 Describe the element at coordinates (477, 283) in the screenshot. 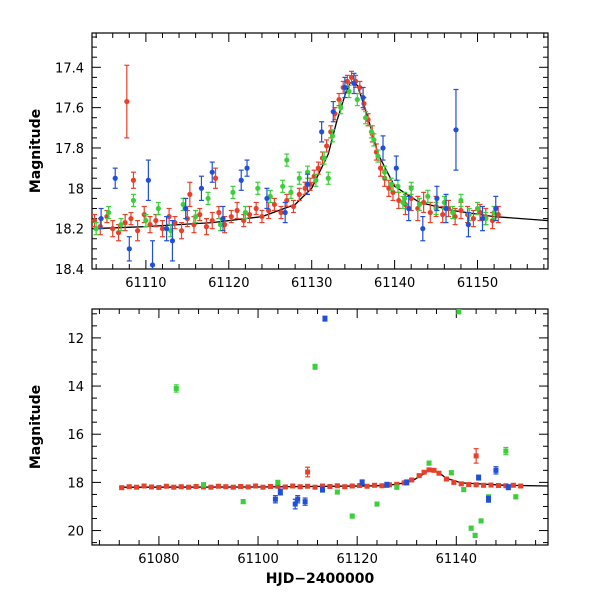

I see `top-x-tick-label: 61150` at that location.